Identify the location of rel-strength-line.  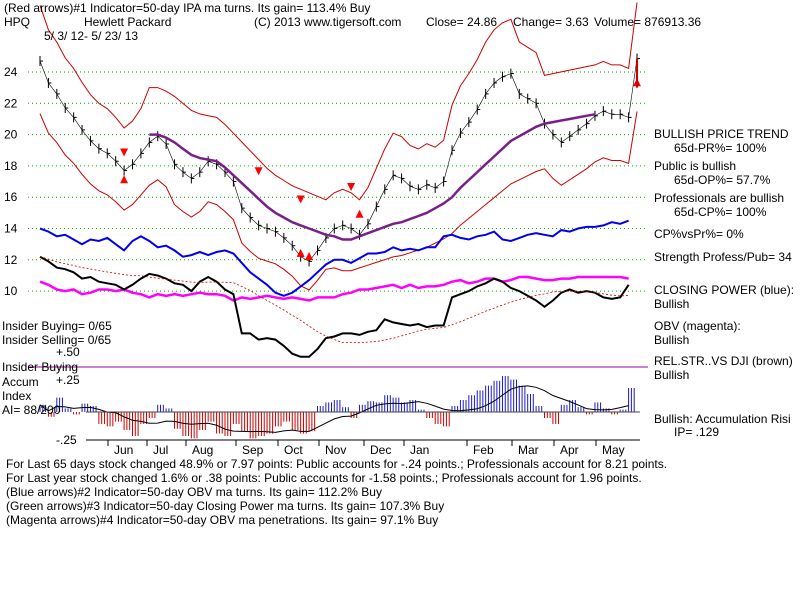
(334, 306).